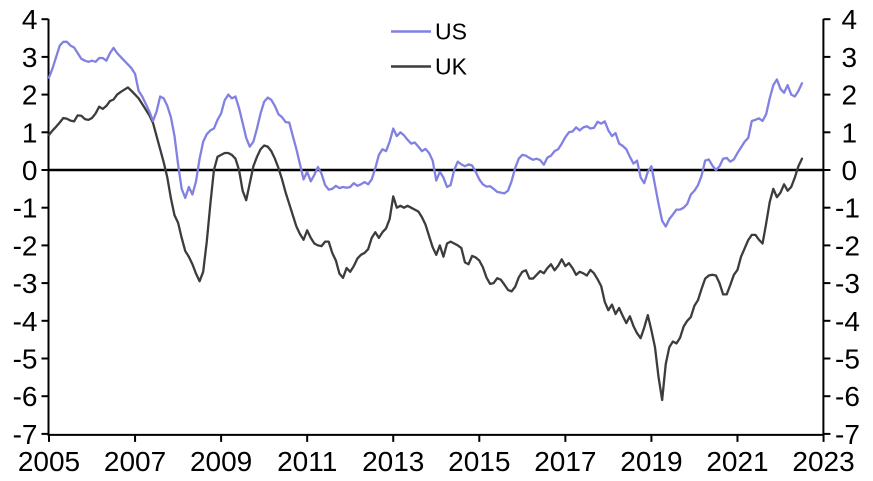  I want to click on legend-label-uk: UK, so click(451, 67).